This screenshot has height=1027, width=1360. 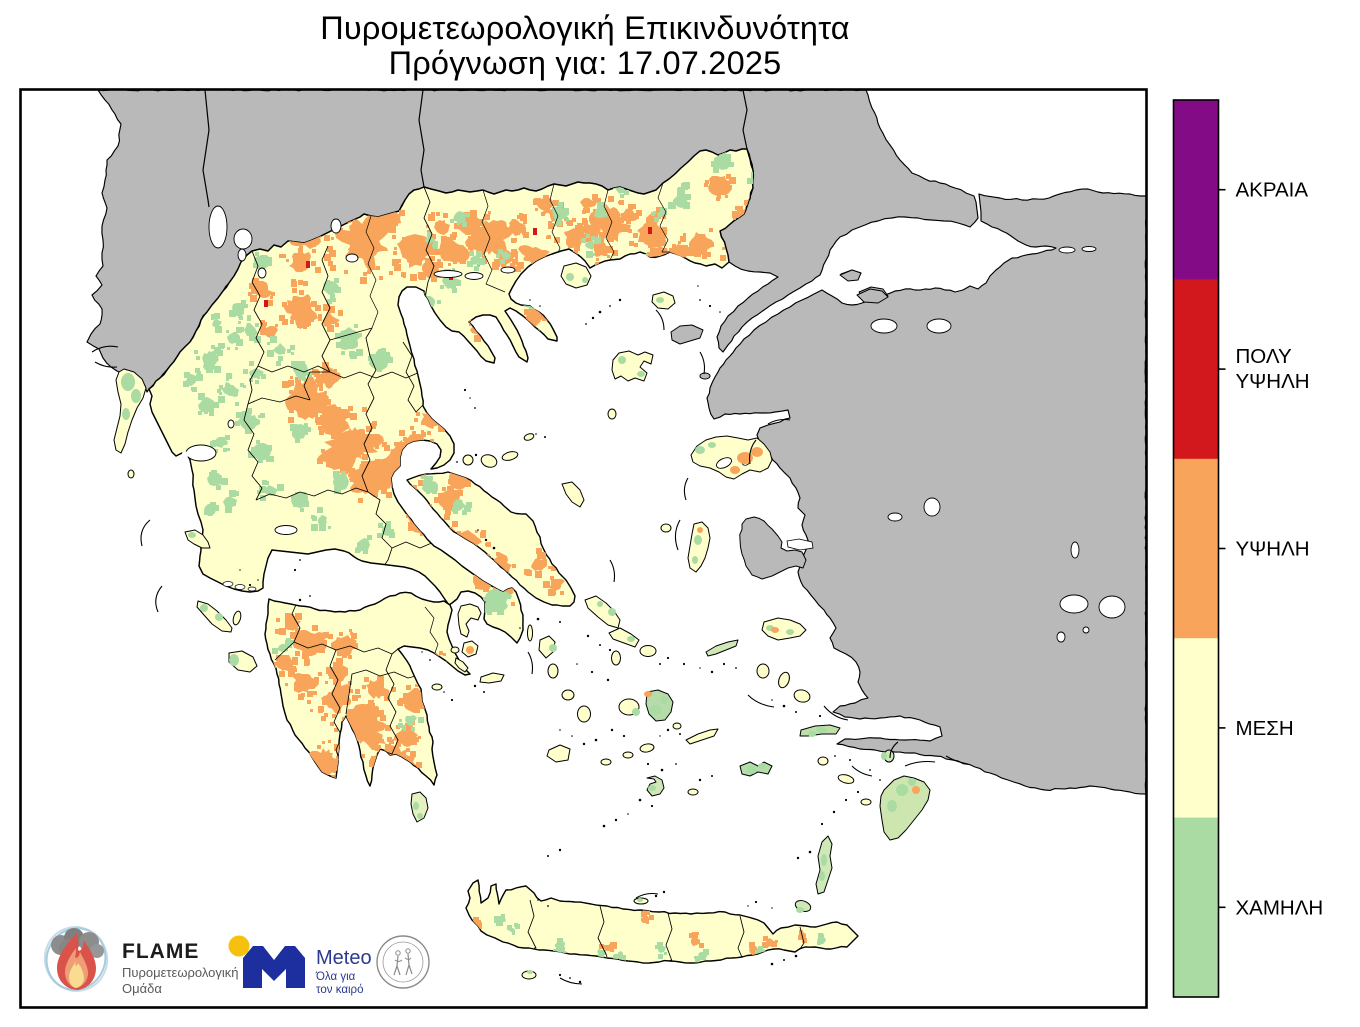 What do you see at coordinates (339, 990) in the screenshot?
I see `svg-text: τον καιρό` at bounding box center [339, 990].